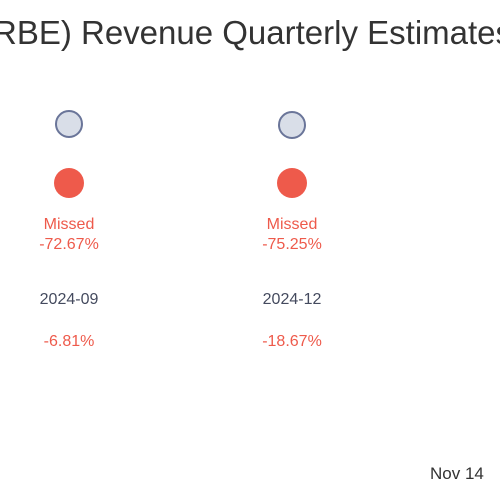 The image size is (500, 500). Describe the element at coordinates (292, 341) in the screenshot. I see `growth-label: -18.67%` at that location.